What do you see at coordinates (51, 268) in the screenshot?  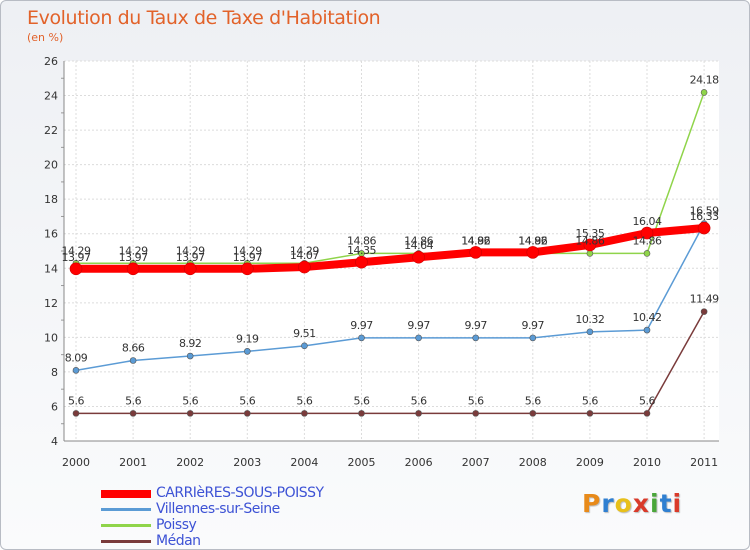 I see `y-tick-label: 14` at bounding box center [51, 268].